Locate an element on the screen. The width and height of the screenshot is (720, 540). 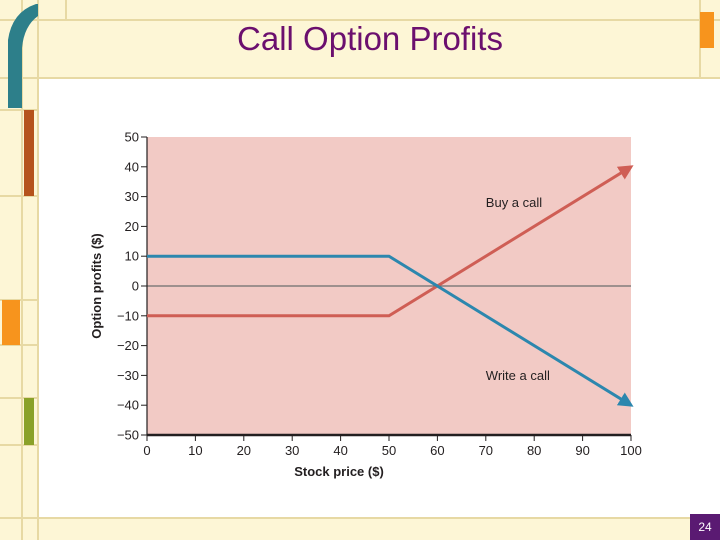
x-tick-label: 80 is located at coordinates (534, 450).